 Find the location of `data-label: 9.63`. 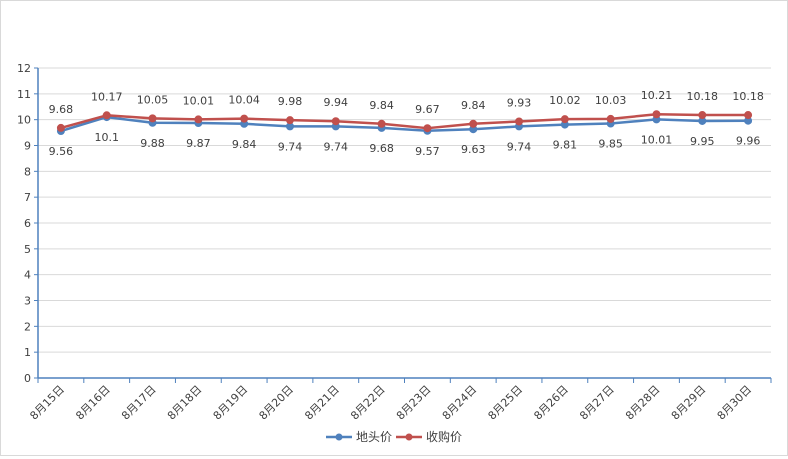

data-label: 9.63 is located at coordinates (473, 149).